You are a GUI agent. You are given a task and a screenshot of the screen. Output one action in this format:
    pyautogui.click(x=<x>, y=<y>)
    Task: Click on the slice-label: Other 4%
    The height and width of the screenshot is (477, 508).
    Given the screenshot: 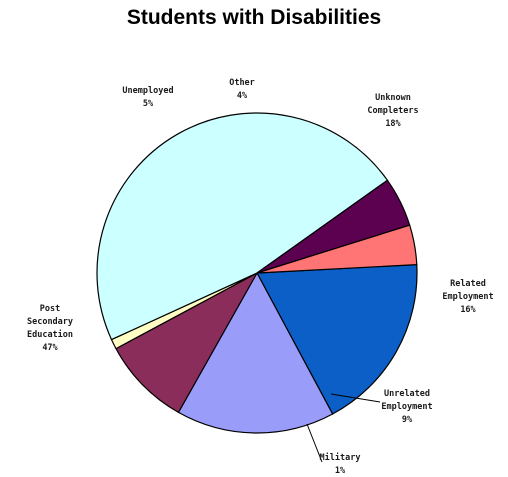 What is the action you would take?
    pyautogui.click(x=242, y=89)
    